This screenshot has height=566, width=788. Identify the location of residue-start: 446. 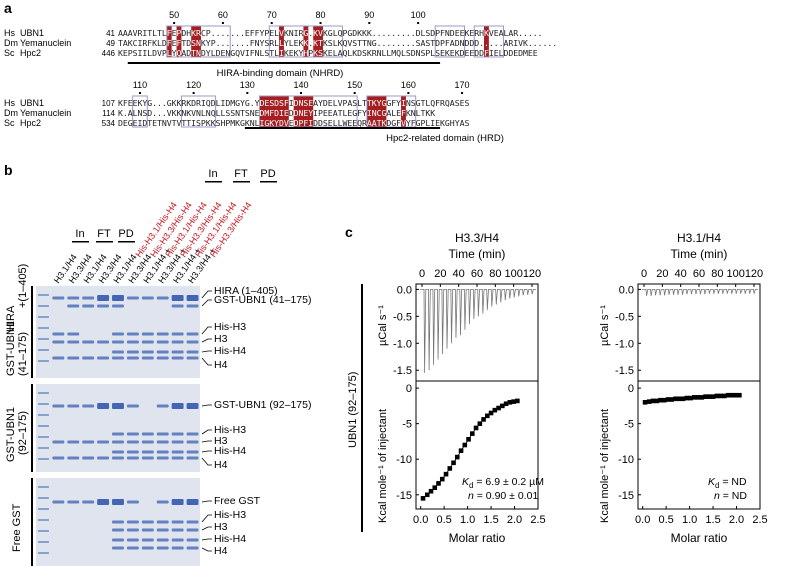
(109, 53).